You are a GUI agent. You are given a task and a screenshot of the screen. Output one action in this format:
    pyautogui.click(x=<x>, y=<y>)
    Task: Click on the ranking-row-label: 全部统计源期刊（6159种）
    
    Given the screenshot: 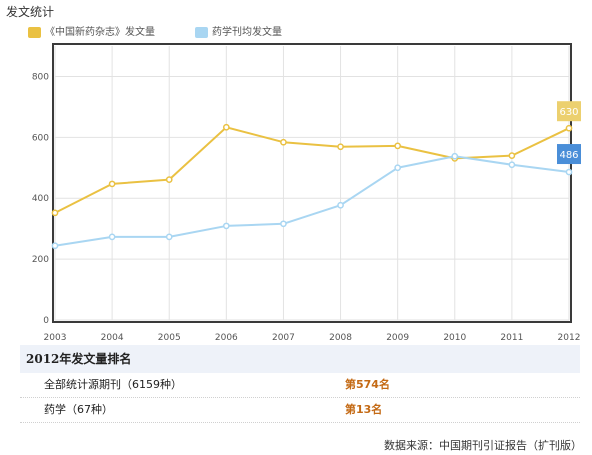 What is the action you would take?
    pyautogui.click(x=113, y=384)
    